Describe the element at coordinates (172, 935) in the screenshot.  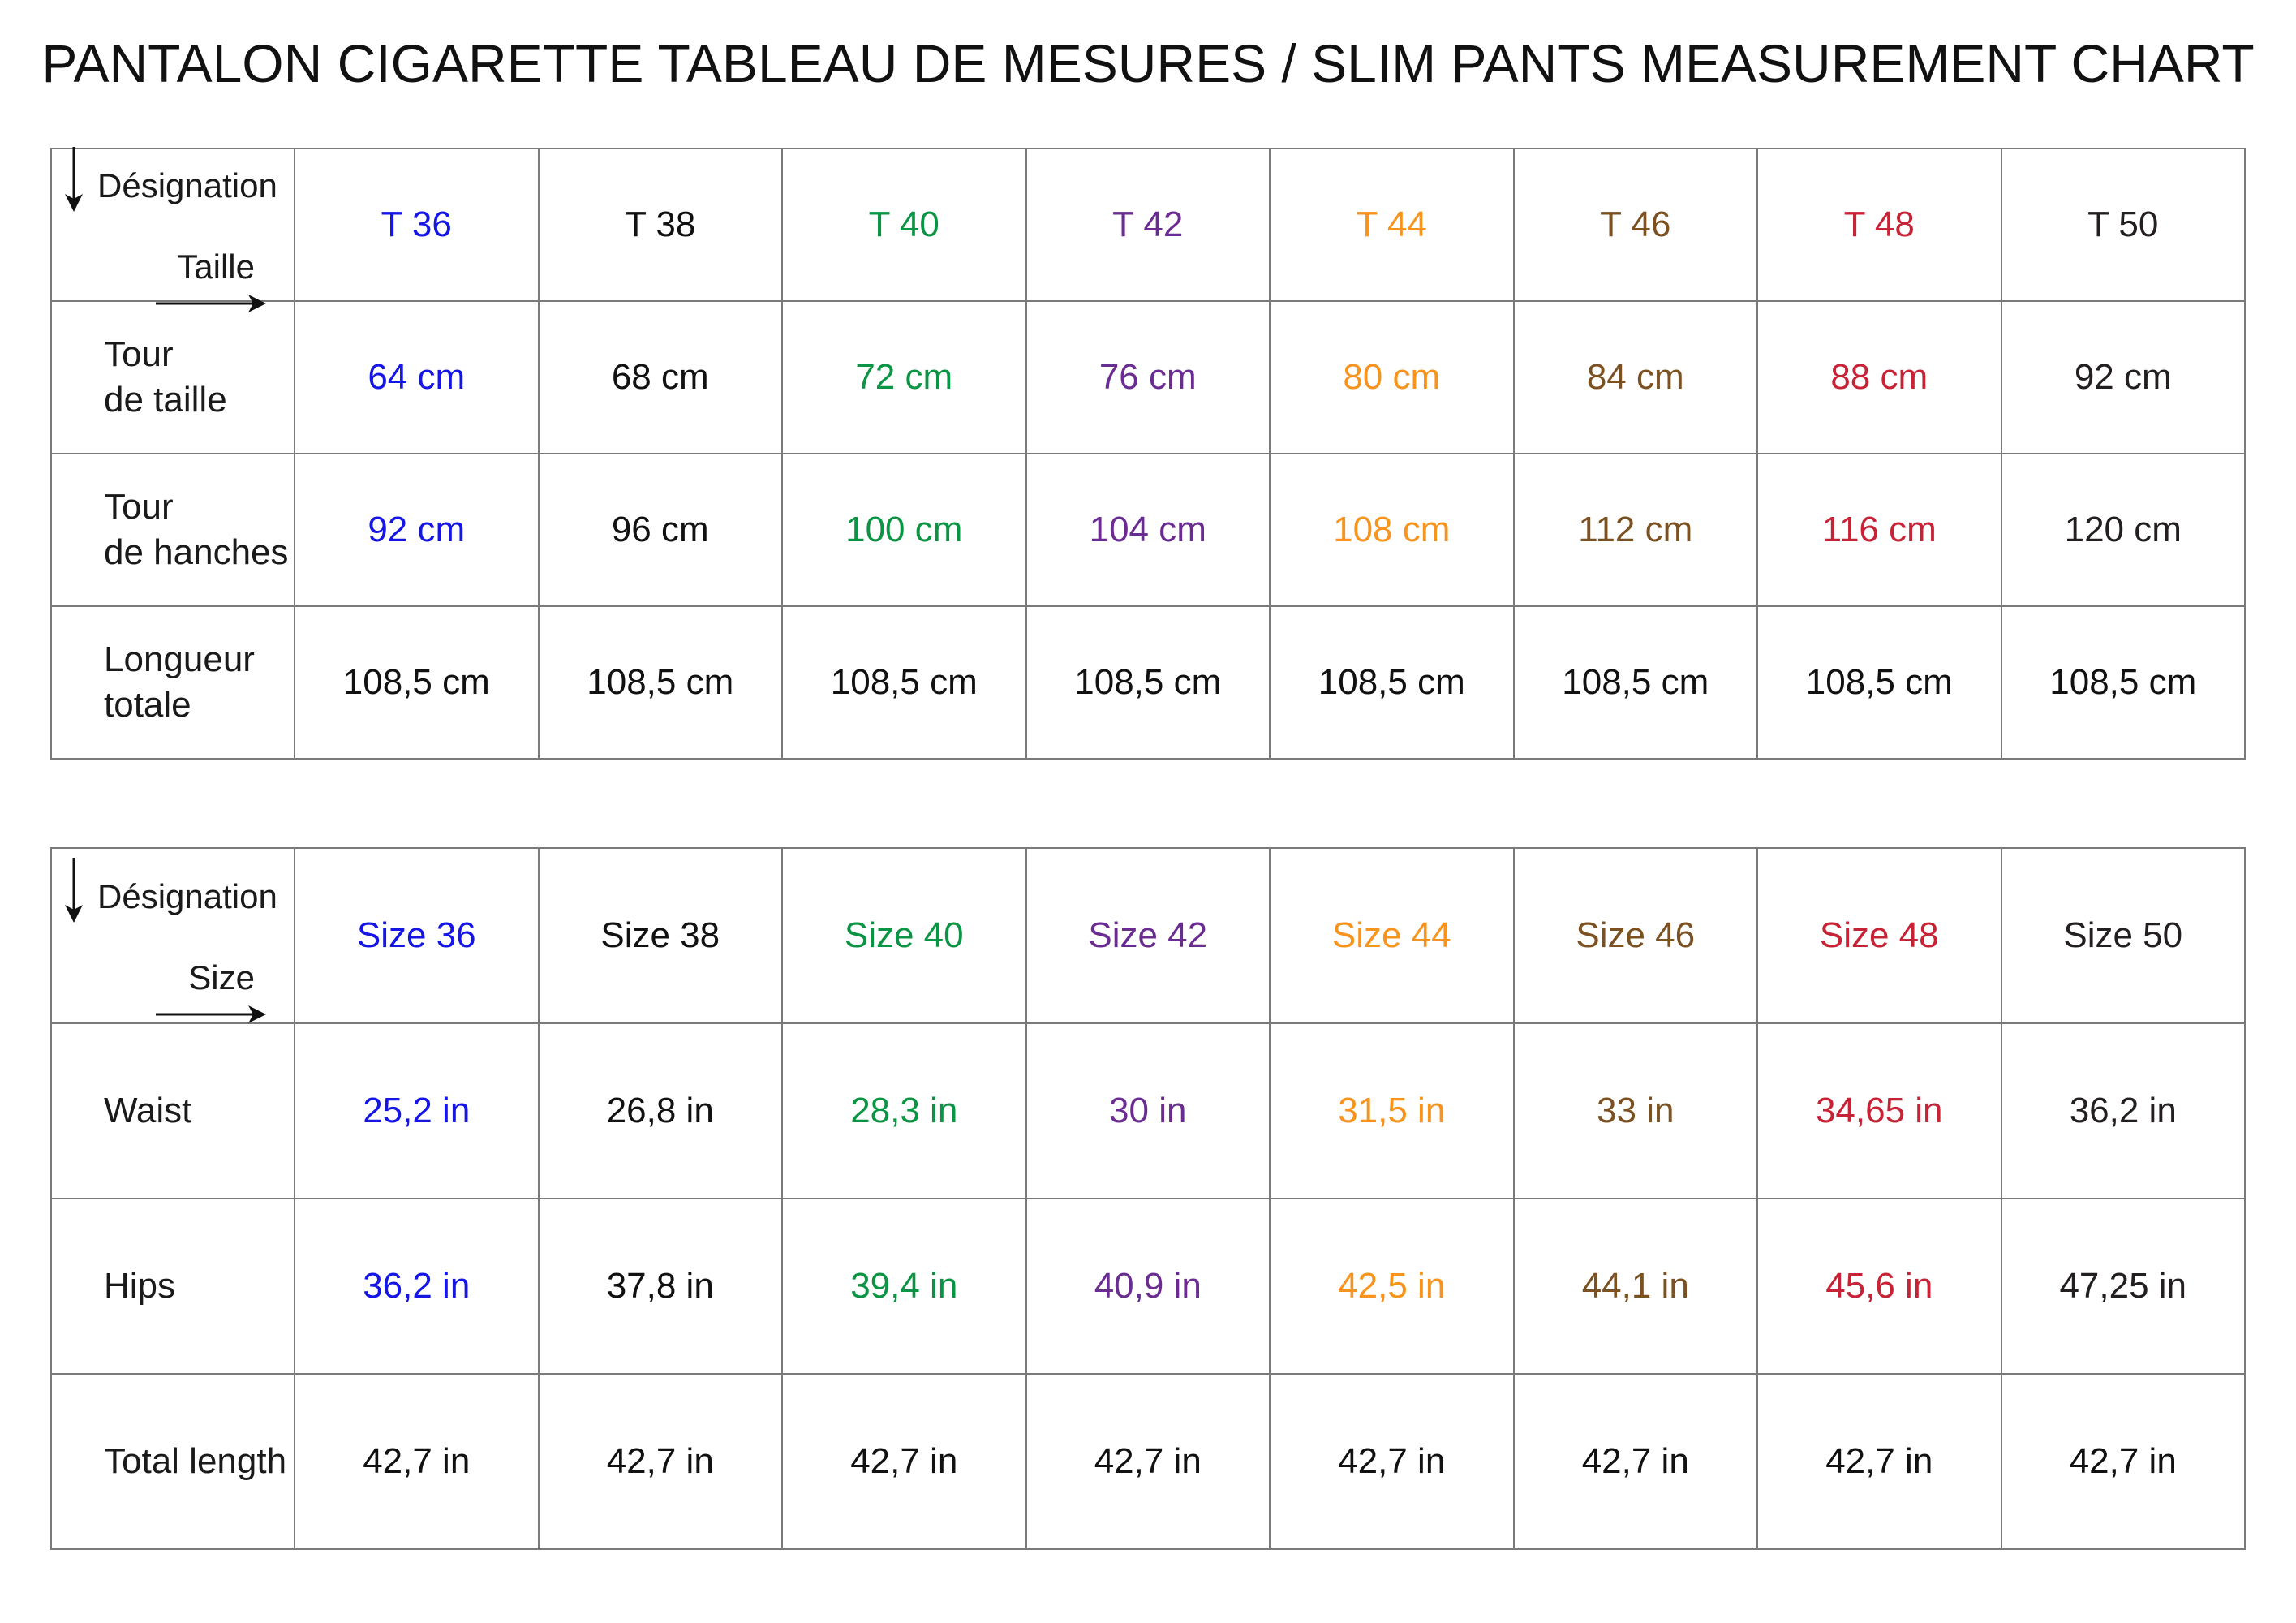
I see `corner-cell: Size Désignation` at that location.